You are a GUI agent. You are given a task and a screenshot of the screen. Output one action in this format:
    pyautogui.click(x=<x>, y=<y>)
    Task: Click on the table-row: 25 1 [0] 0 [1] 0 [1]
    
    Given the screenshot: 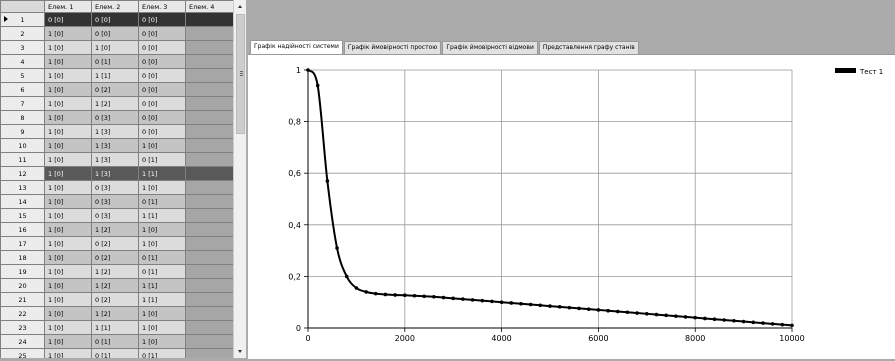 What is the action you would take?
    pyautogui.click(x=117, y=353)
    